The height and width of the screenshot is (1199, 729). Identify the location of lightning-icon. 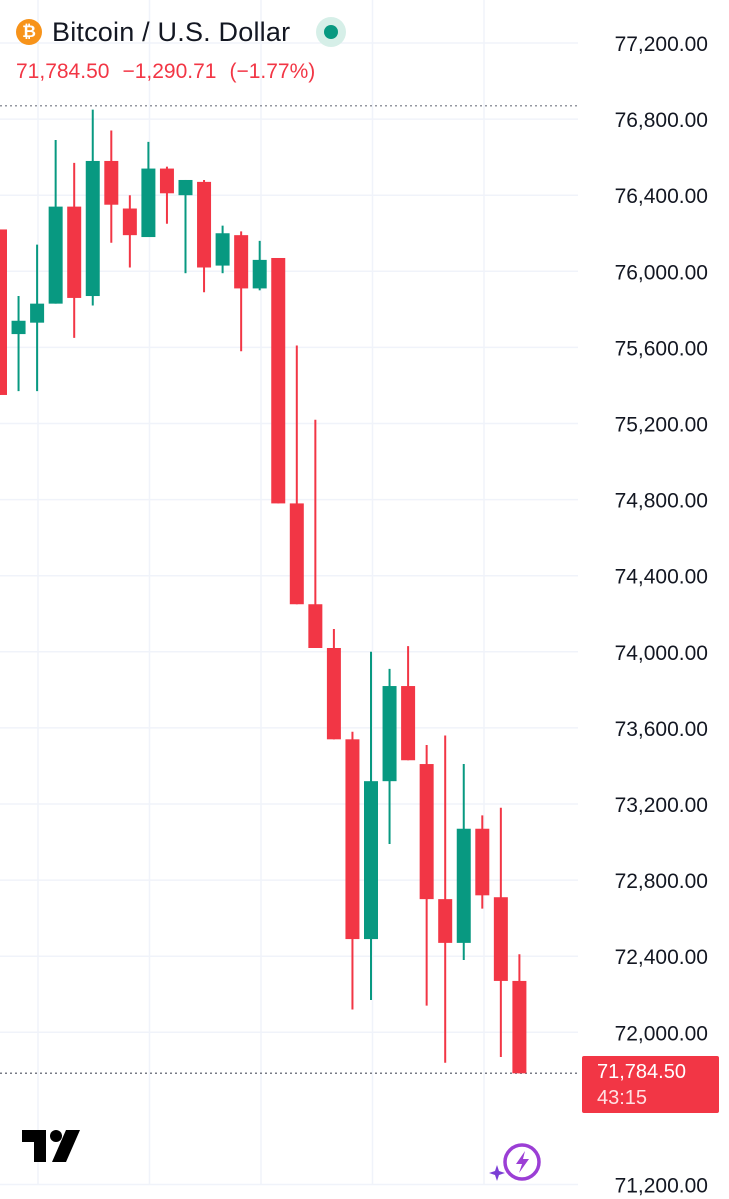
(516, 1163).